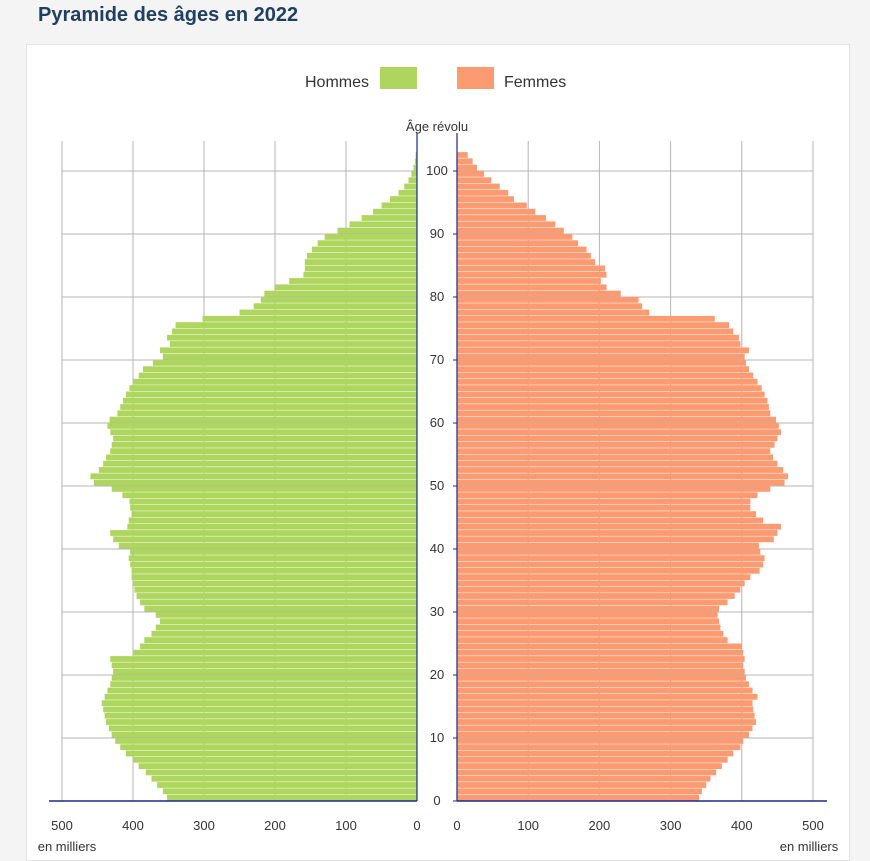 This screenshot has height=861, width=870. Describe the element at coordinates (671, 825) in the screenshot. I see `x-tick-label-right: 300` at that location.